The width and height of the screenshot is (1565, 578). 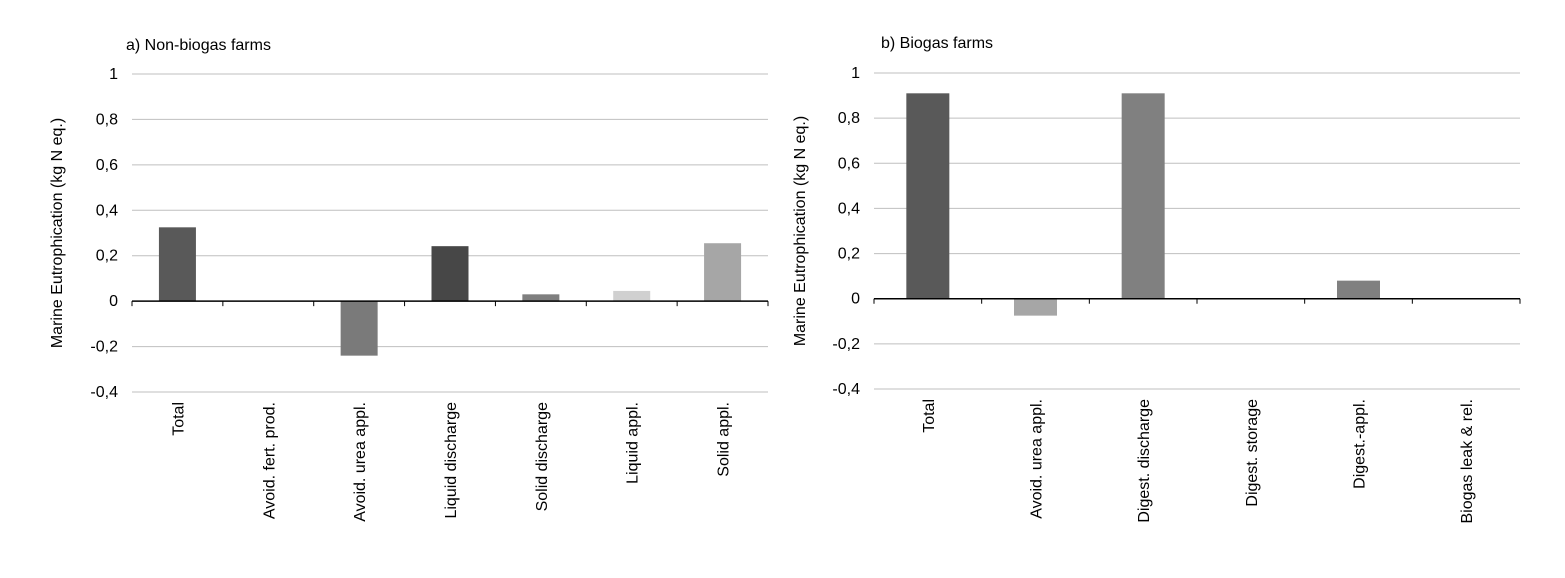 I want to click on x-tick-label: Liquid discharge, so click(x=451, y=460).